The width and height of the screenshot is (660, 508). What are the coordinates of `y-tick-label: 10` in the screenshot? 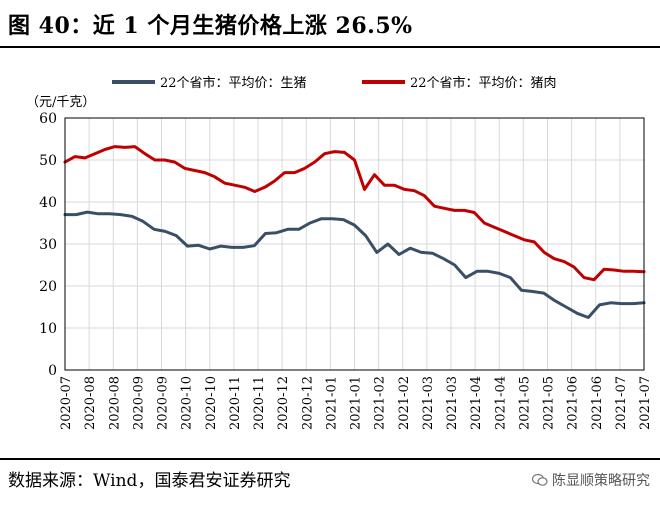 It's located at (48, 329).